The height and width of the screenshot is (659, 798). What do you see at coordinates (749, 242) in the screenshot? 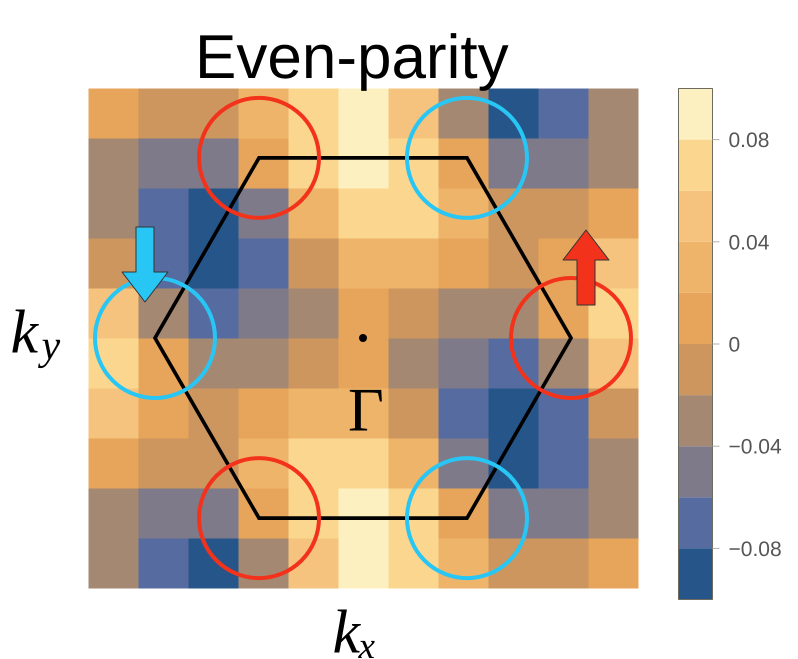
I see `color-bar-label: 0.04` at bounding box center [749, 242].